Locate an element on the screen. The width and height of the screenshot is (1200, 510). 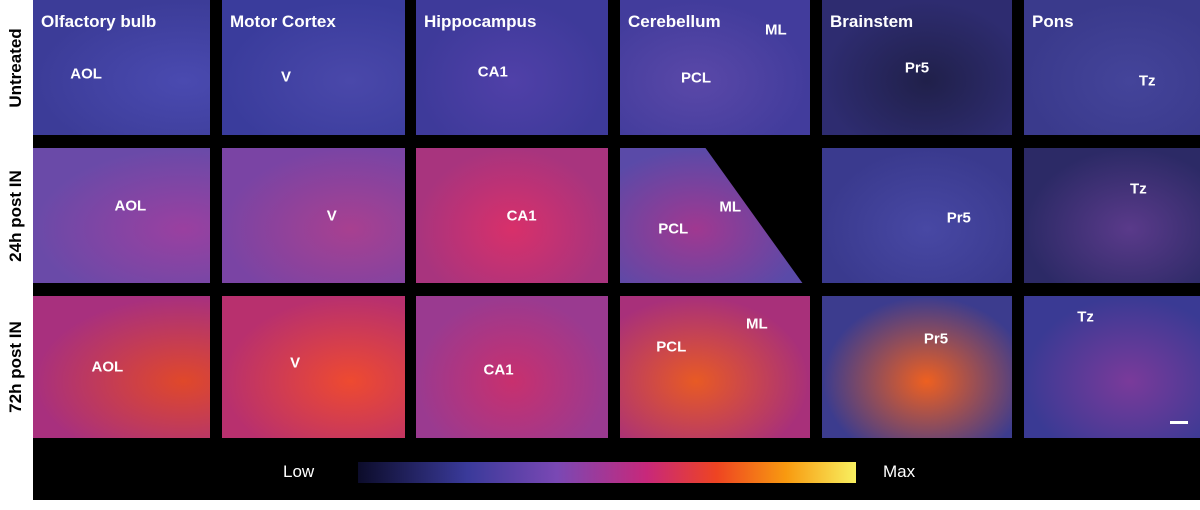
image-panel: Cerebellum ML PCL is located at coordinates (715, 67).